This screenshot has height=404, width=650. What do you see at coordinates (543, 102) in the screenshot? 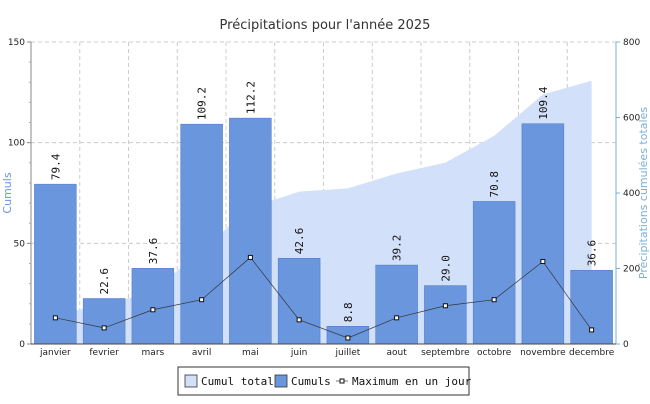
I see `bar-value-label: 109.4` at bounding box center [543, 102].